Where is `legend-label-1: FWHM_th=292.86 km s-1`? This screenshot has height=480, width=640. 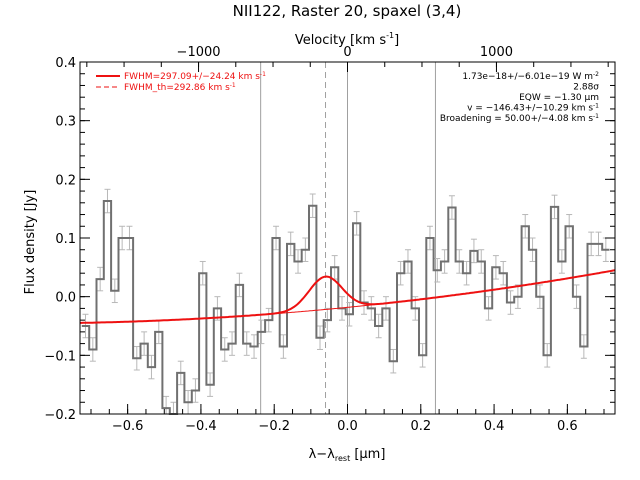 legend-label-1: FWHM_th=292.86 km s-1 is located at coordinates (180, 87).